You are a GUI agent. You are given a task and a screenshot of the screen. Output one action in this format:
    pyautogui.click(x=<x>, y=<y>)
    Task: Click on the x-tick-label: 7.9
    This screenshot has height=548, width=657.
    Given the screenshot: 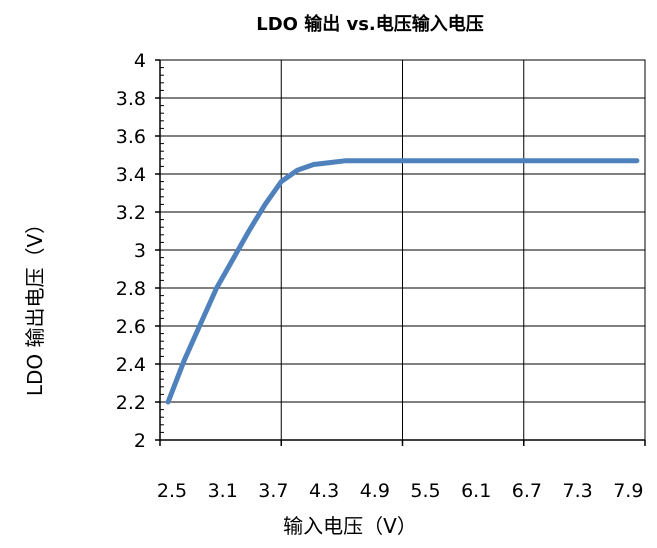 What is the action you would take?
    pyautogui.click(x=628, y=491)
    